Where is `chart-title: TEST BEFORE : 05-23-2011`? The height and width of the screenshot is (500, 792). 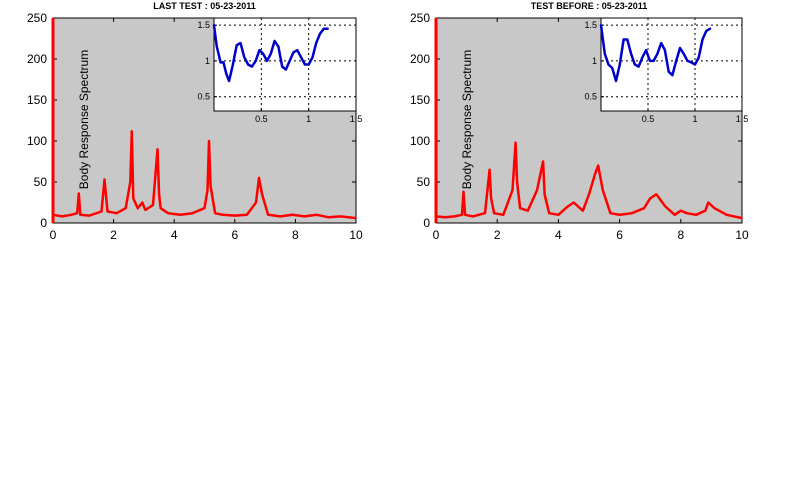 chart-title: TEST BEFORE : 05-23-2011 is located at coordinates (589, 6).